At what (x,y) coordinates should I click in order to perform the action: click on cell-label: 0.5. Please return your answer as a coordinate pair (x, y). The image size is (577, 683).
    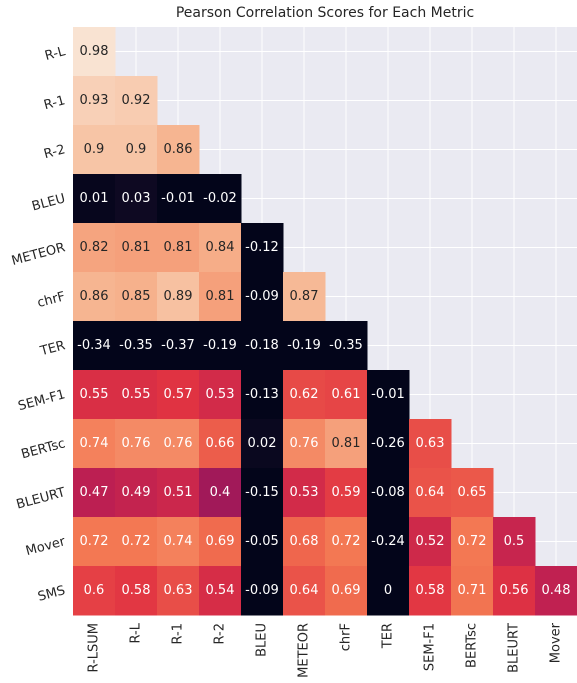
    Looking at the image, I should click on (514, 541).